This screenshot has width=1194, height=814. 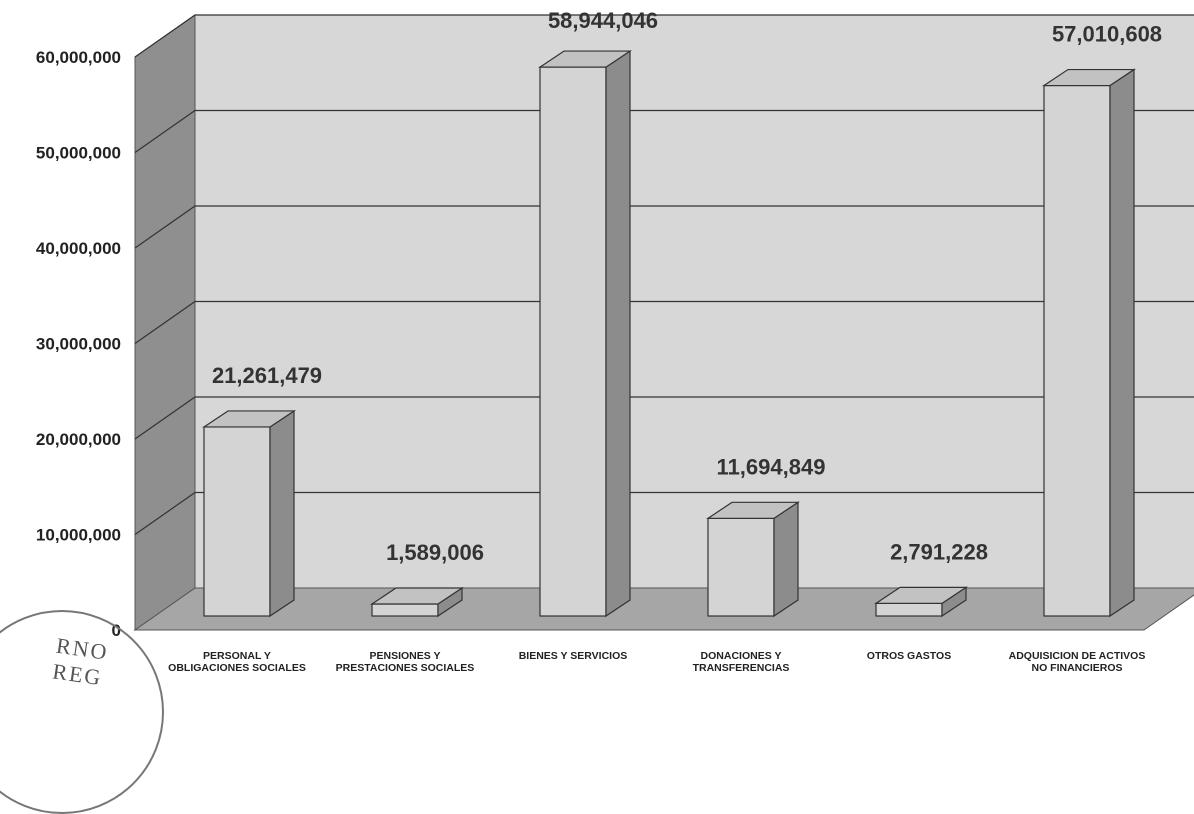 I want to click on x-tick-label: OTROS GASTOS, so click(x=909, y=656).